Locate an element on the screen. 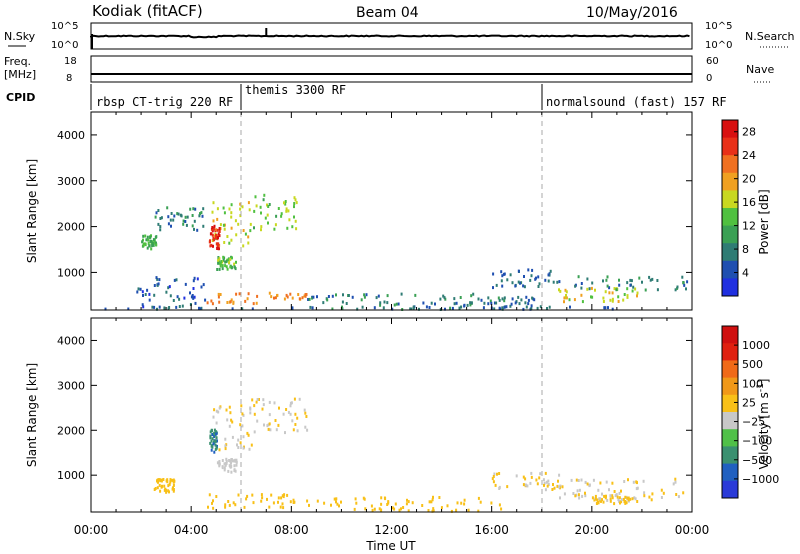 The width and height of the screenshot is (800, 554). colorbar-tick-label: 25 is located at coordinates (749, 402).